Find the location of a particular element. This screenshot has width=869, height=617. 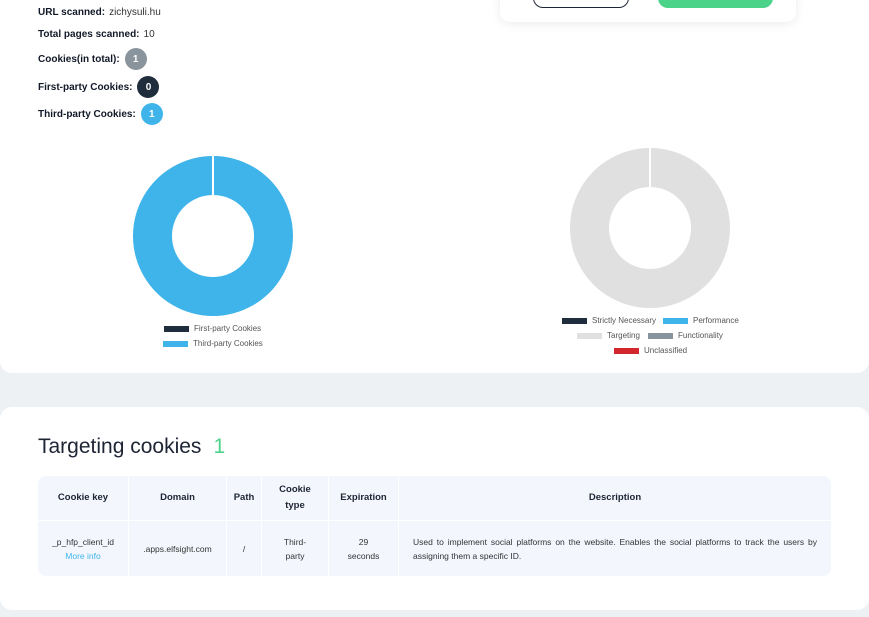

total-cookies-label: Cookies(in total): is located at coordinates (79, 59).